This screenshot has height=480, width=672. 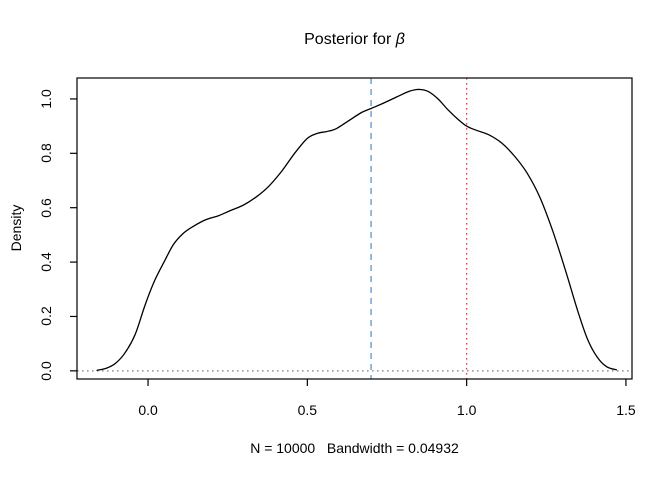 I want to click on chart-title: Posterior for β, so click(x=354, y=40).